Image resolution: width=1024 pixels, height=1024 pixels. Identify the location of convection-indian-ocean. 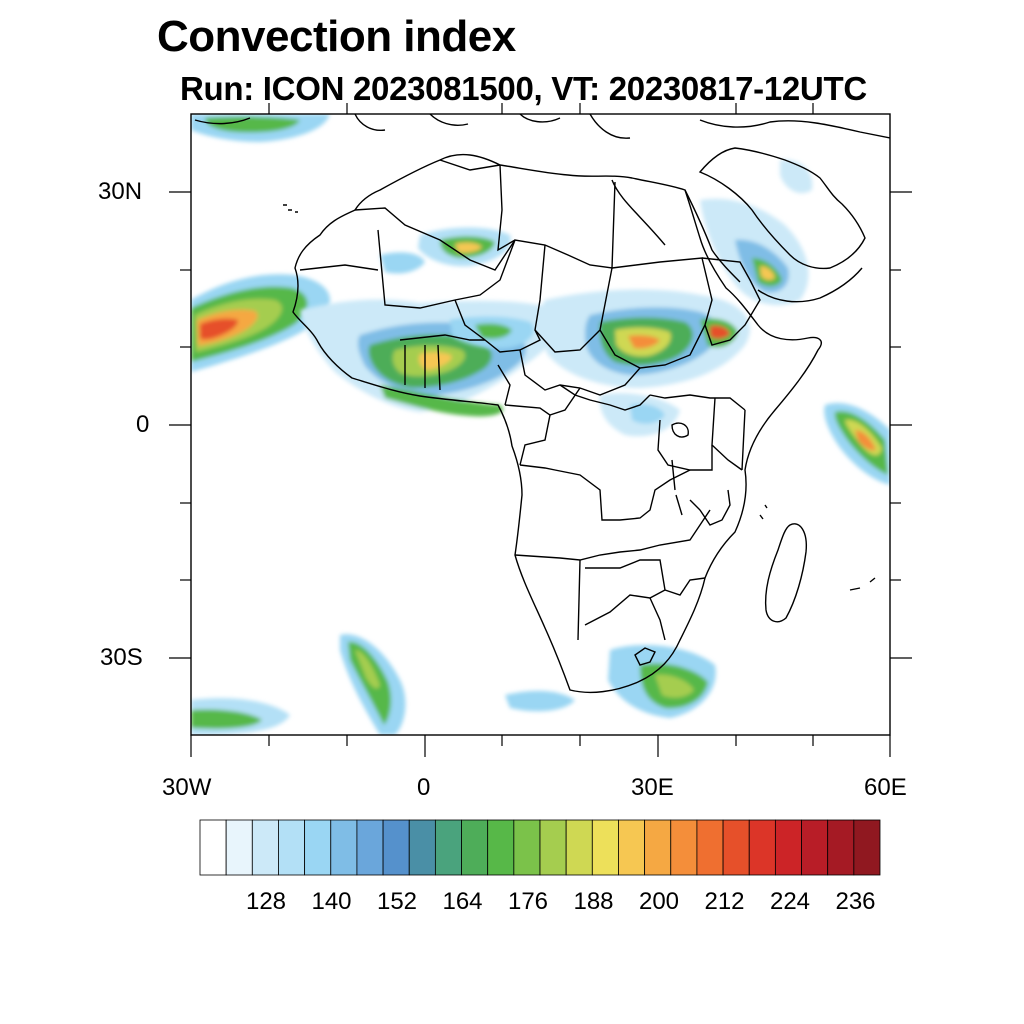
(857, 443).